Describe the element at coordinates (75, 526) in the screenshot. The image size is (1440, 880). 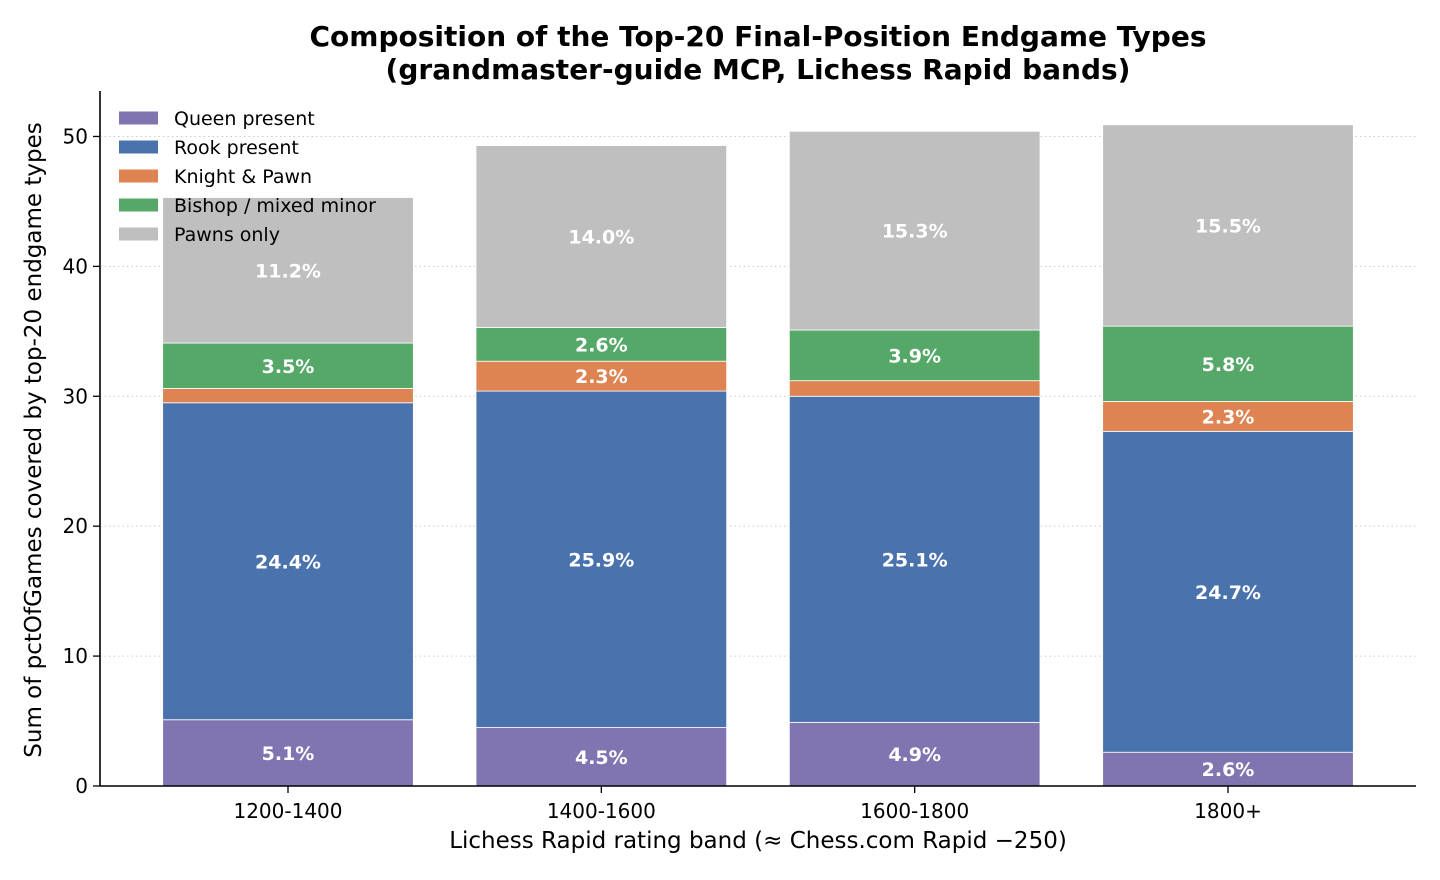
I see `y-tick-label: 20` at that location.